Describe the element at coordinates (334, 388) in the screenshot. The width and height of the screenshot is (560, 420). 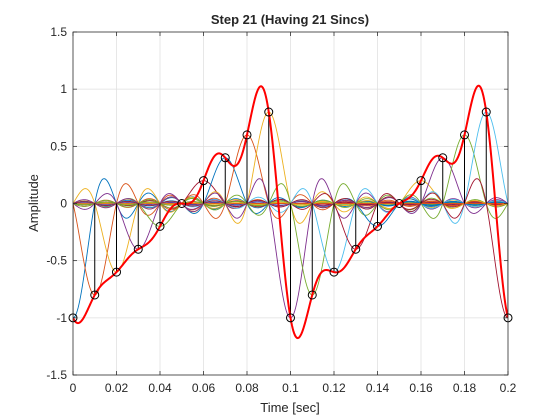
I see `x-tick-label-6: 0.12` at that location.